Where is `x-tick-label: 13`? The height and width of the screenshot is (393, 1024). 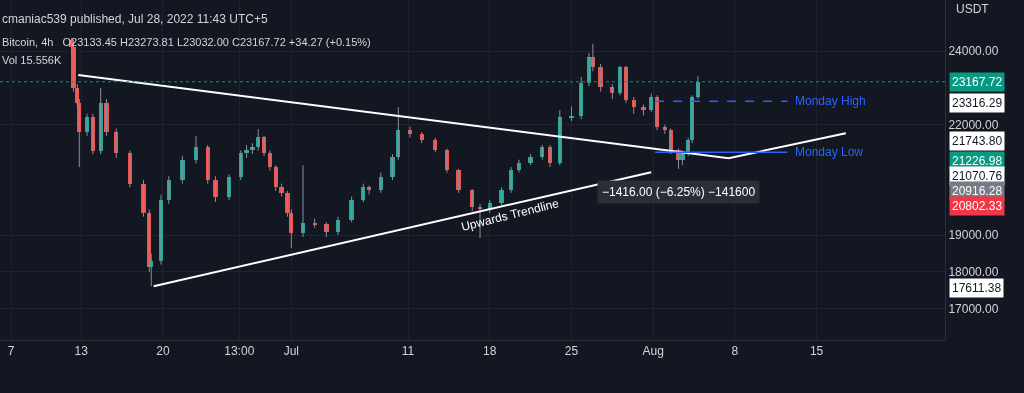 x-tick-label: 13 is located at coordinates (81, 351).